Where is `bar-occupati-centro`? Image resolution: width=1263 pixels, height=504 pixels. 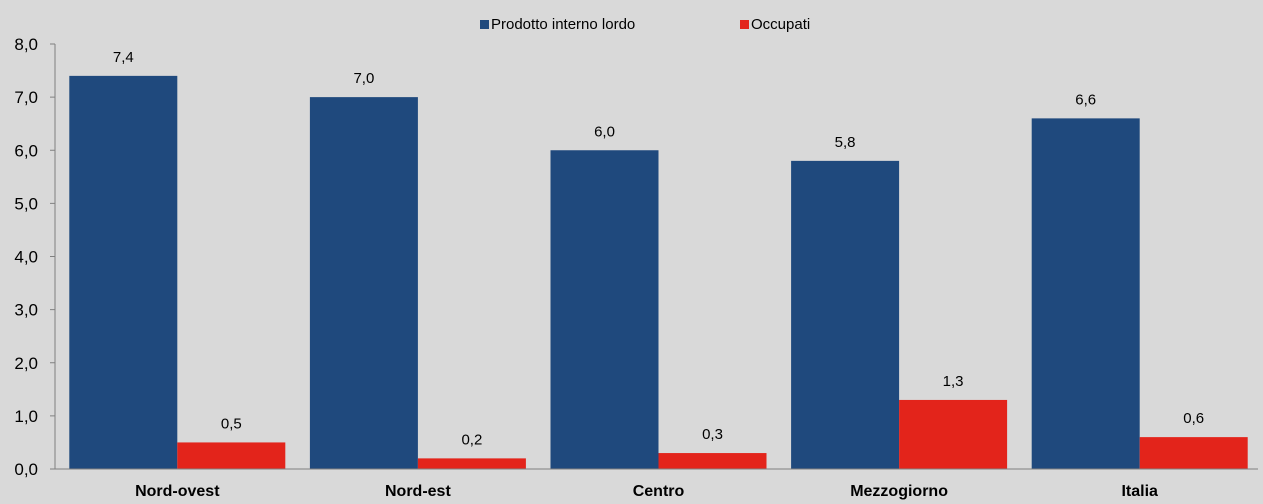 bar-occupati-centro is located at coordinates (712, 461).